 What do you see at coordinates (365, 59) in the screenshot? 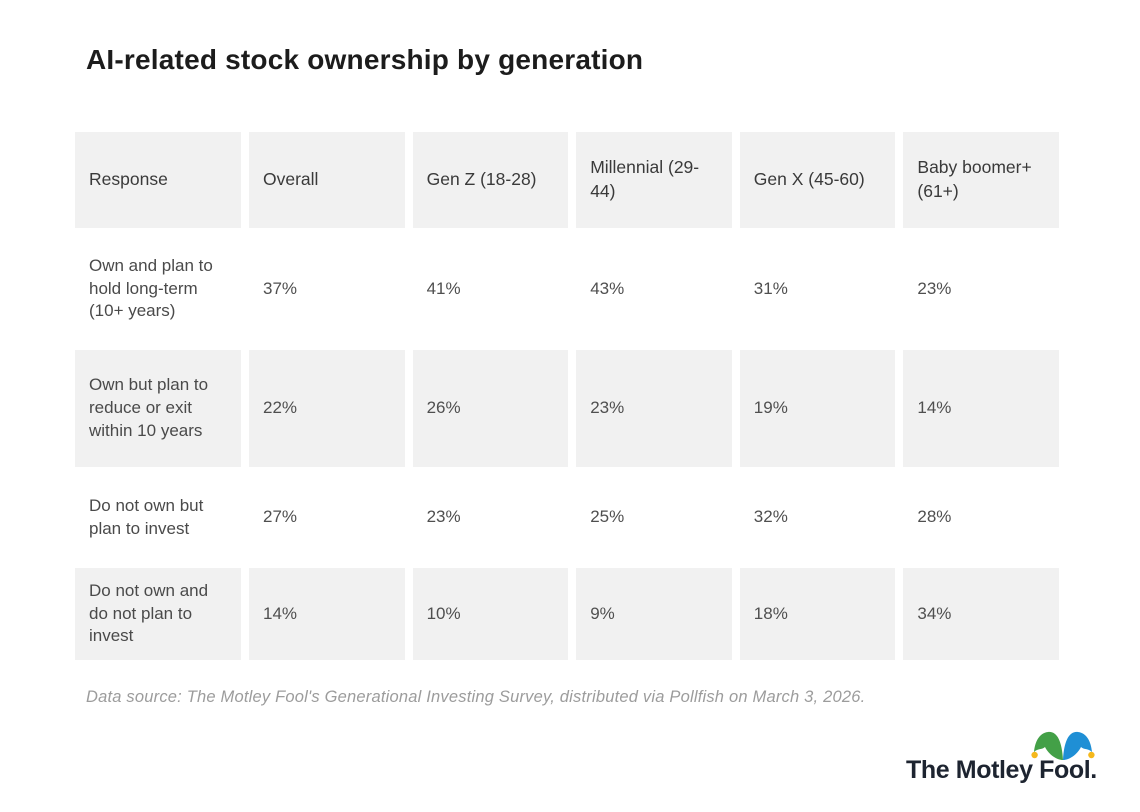
I see `page-title: AI-related stock ownership by generation` at bounding box center [365, 59].